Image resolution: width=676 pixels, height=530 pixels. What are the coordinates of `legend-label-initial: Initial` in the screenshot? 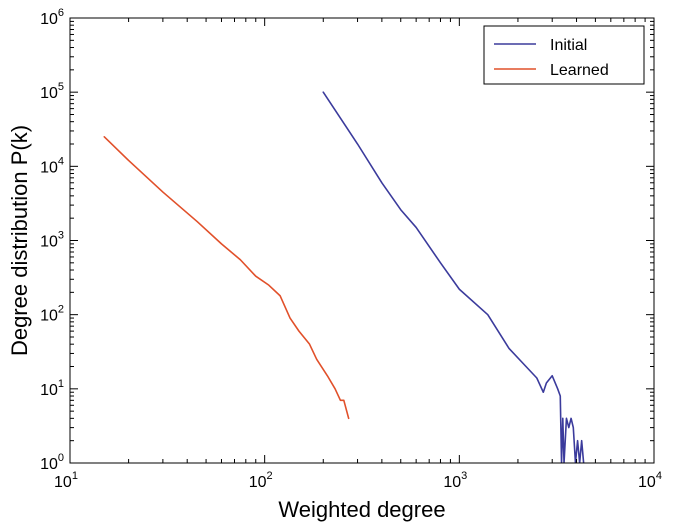 It's located at (568, 45).